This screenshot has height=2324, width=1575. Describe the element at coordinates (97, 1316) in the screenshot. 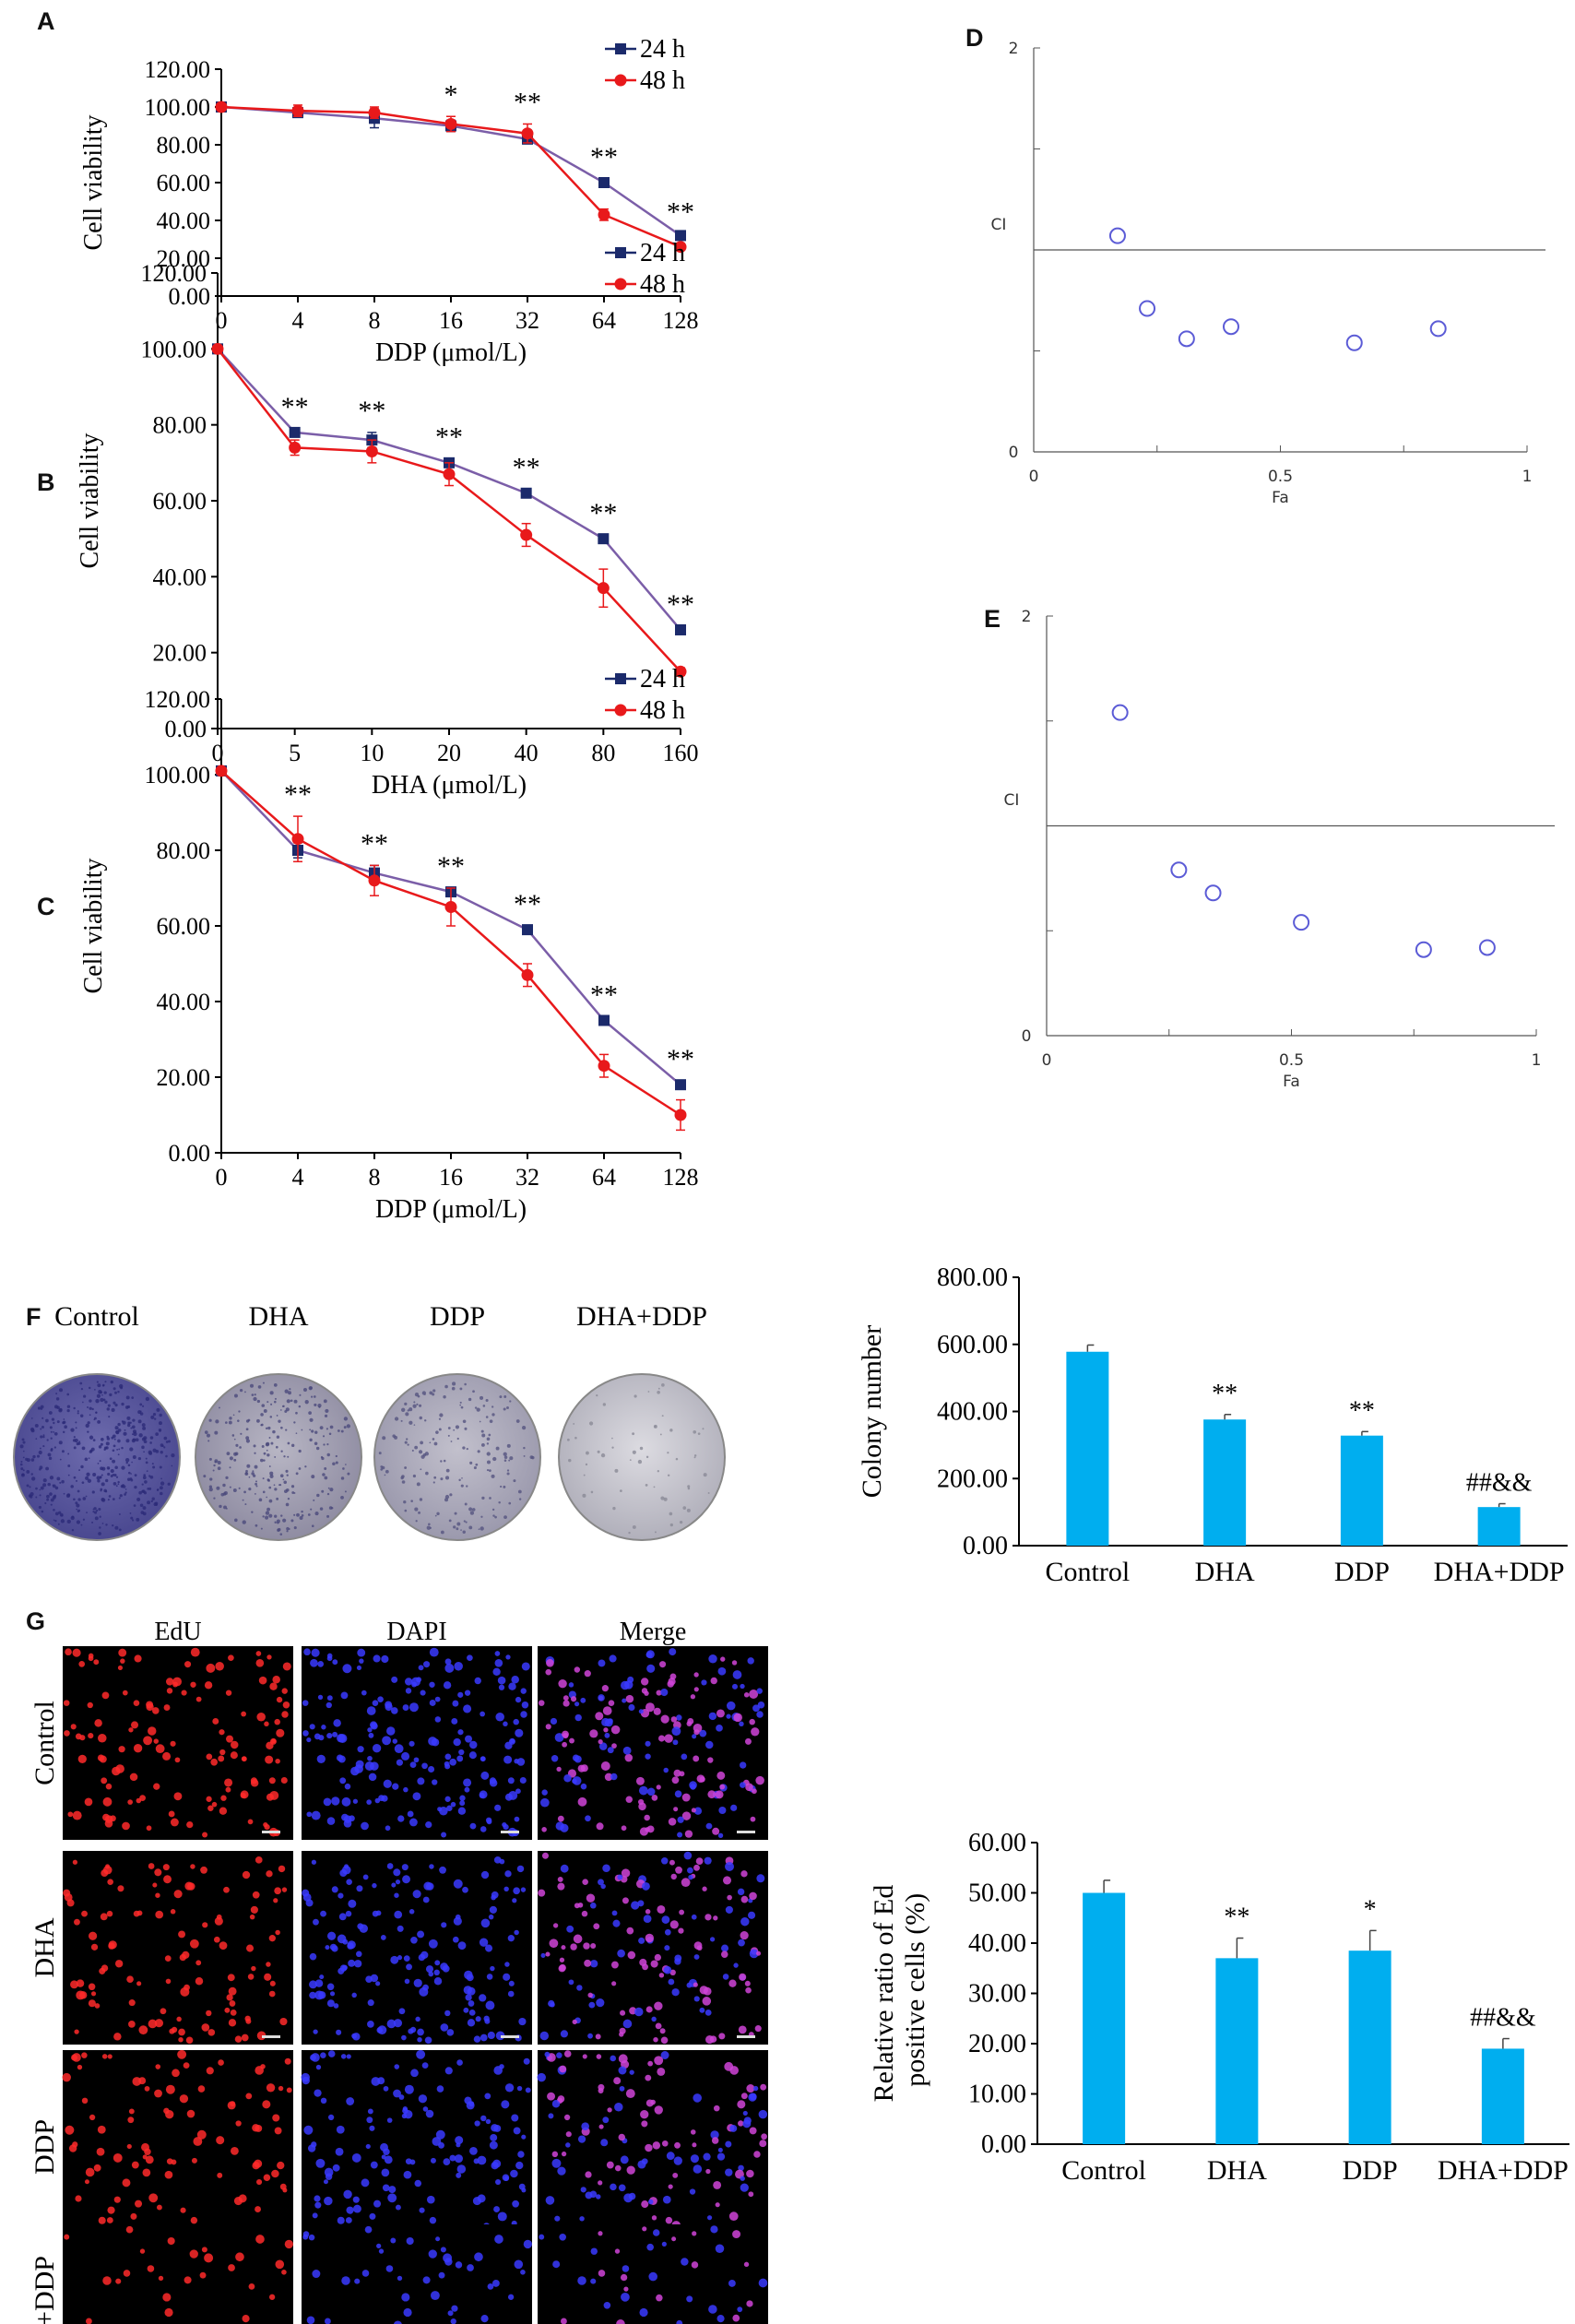

I see `dish-label: Control` at that location.